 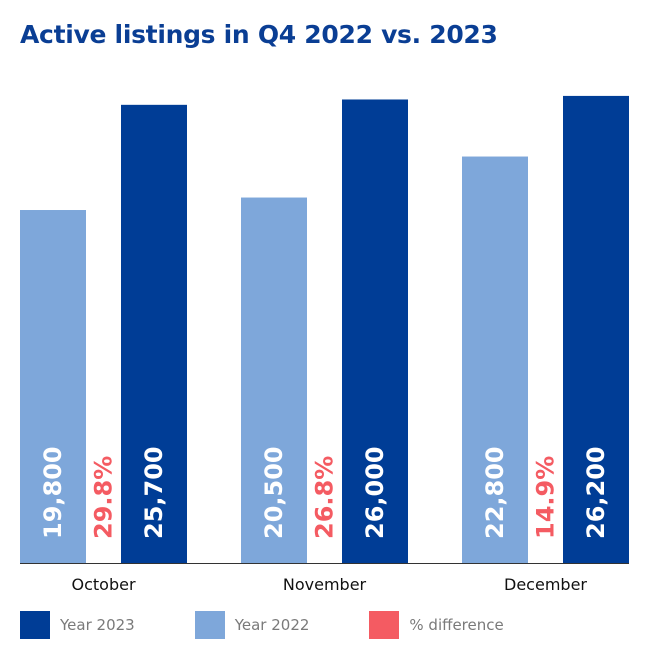 I want to click on value-label-2023-october: 25,700, so click(x=154, y=492).